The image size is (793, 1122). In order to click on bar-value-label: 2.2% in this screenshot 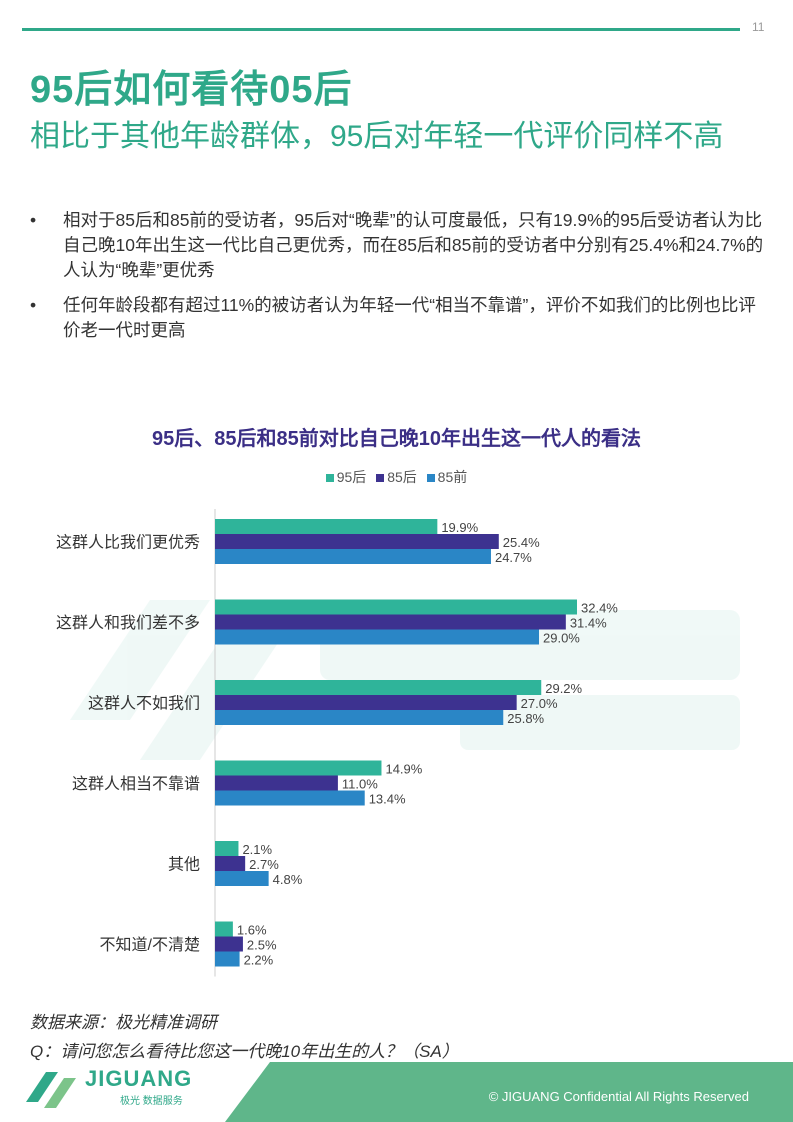, I will do `click(259, 960)`.